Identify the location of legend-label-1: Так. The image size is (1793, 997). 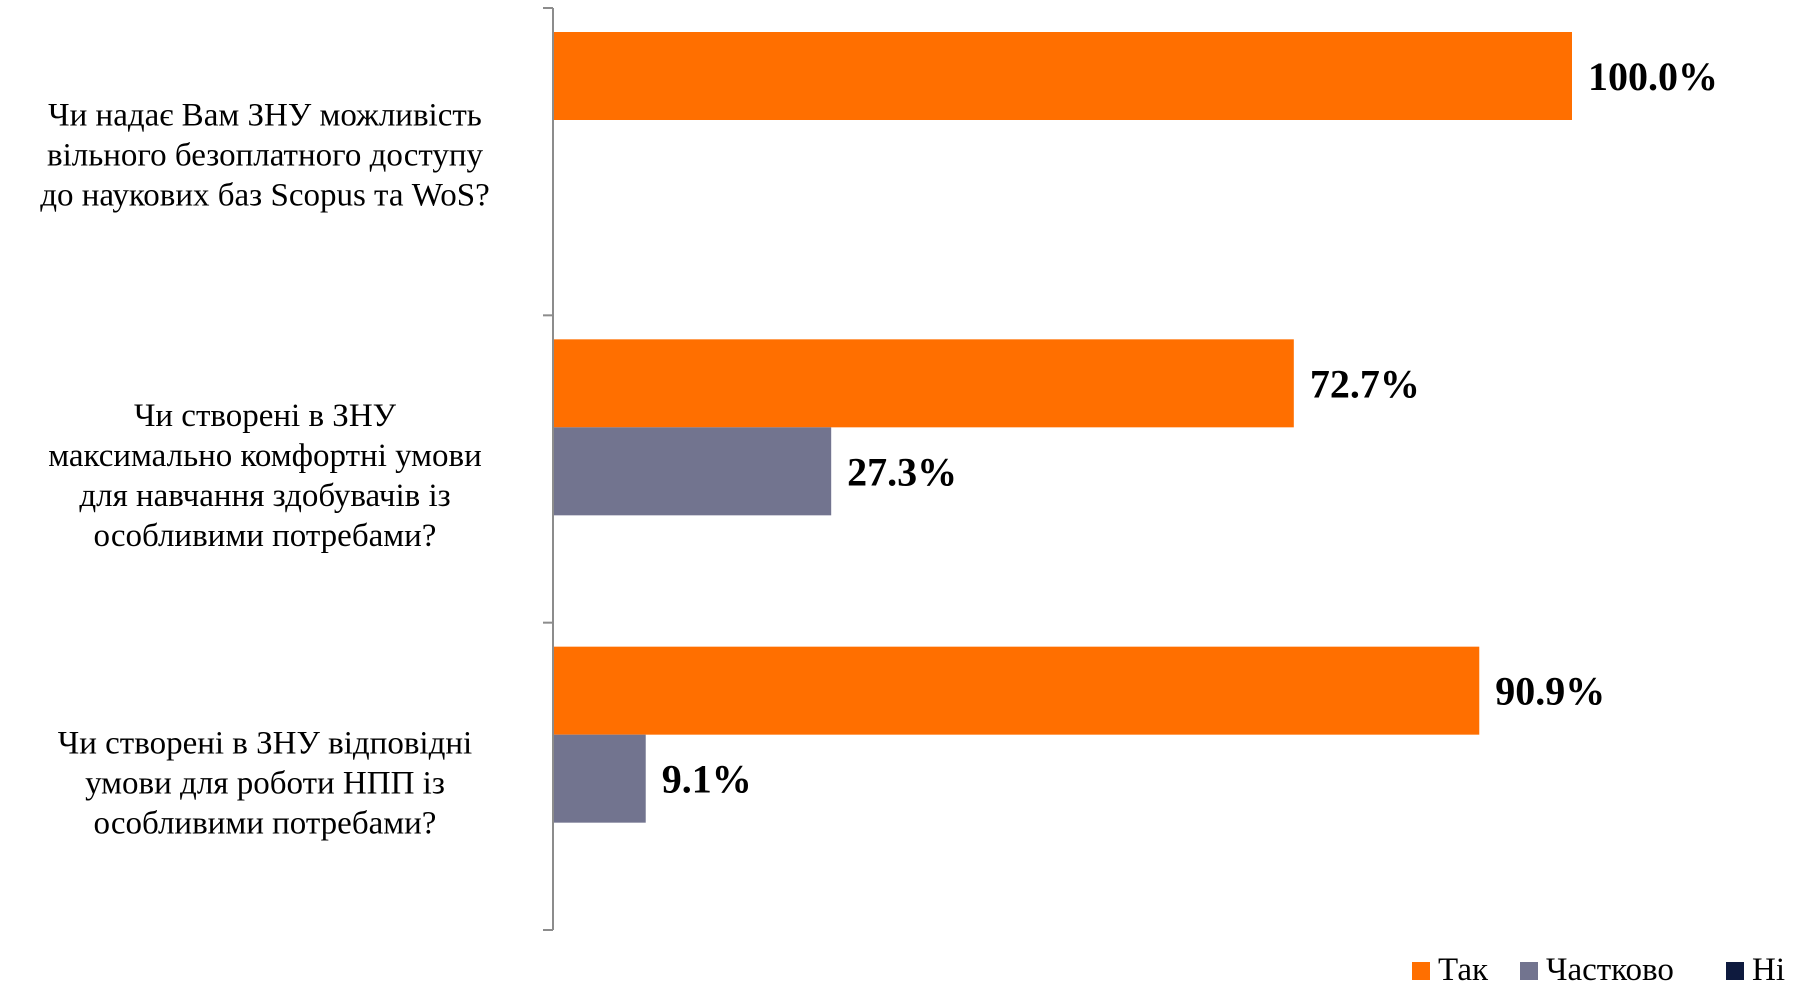
(1463, 970).